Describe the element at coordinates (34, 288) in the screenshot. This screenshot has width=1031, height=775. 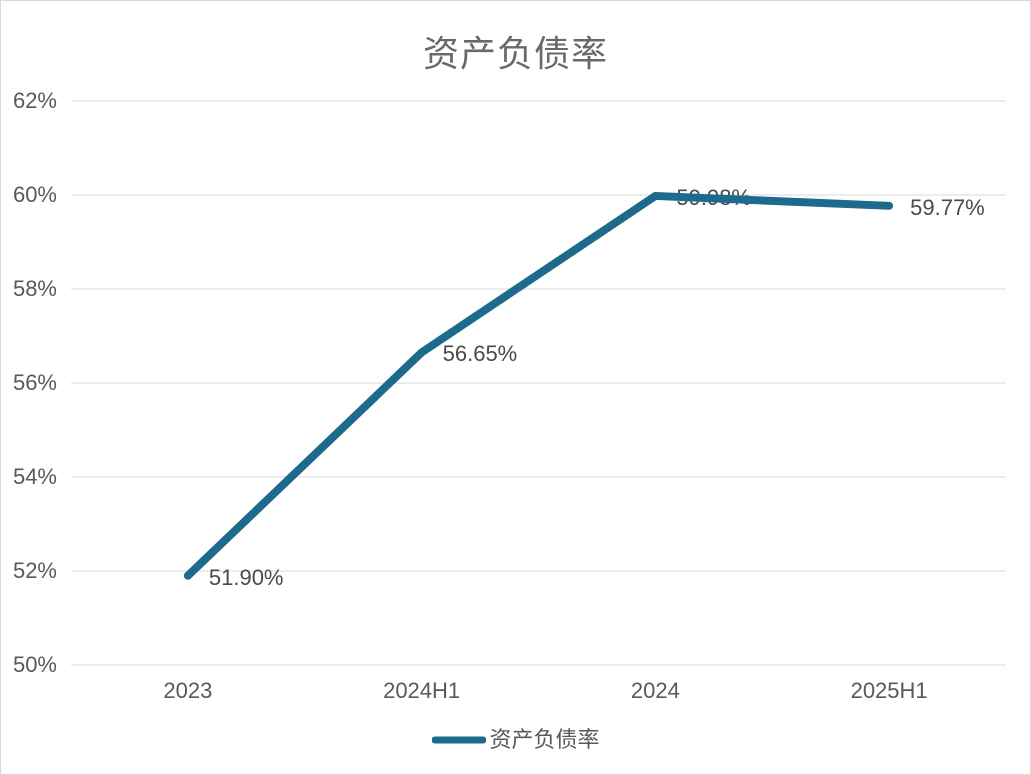
I see `y-axis-tick-label: 58%` at that location.